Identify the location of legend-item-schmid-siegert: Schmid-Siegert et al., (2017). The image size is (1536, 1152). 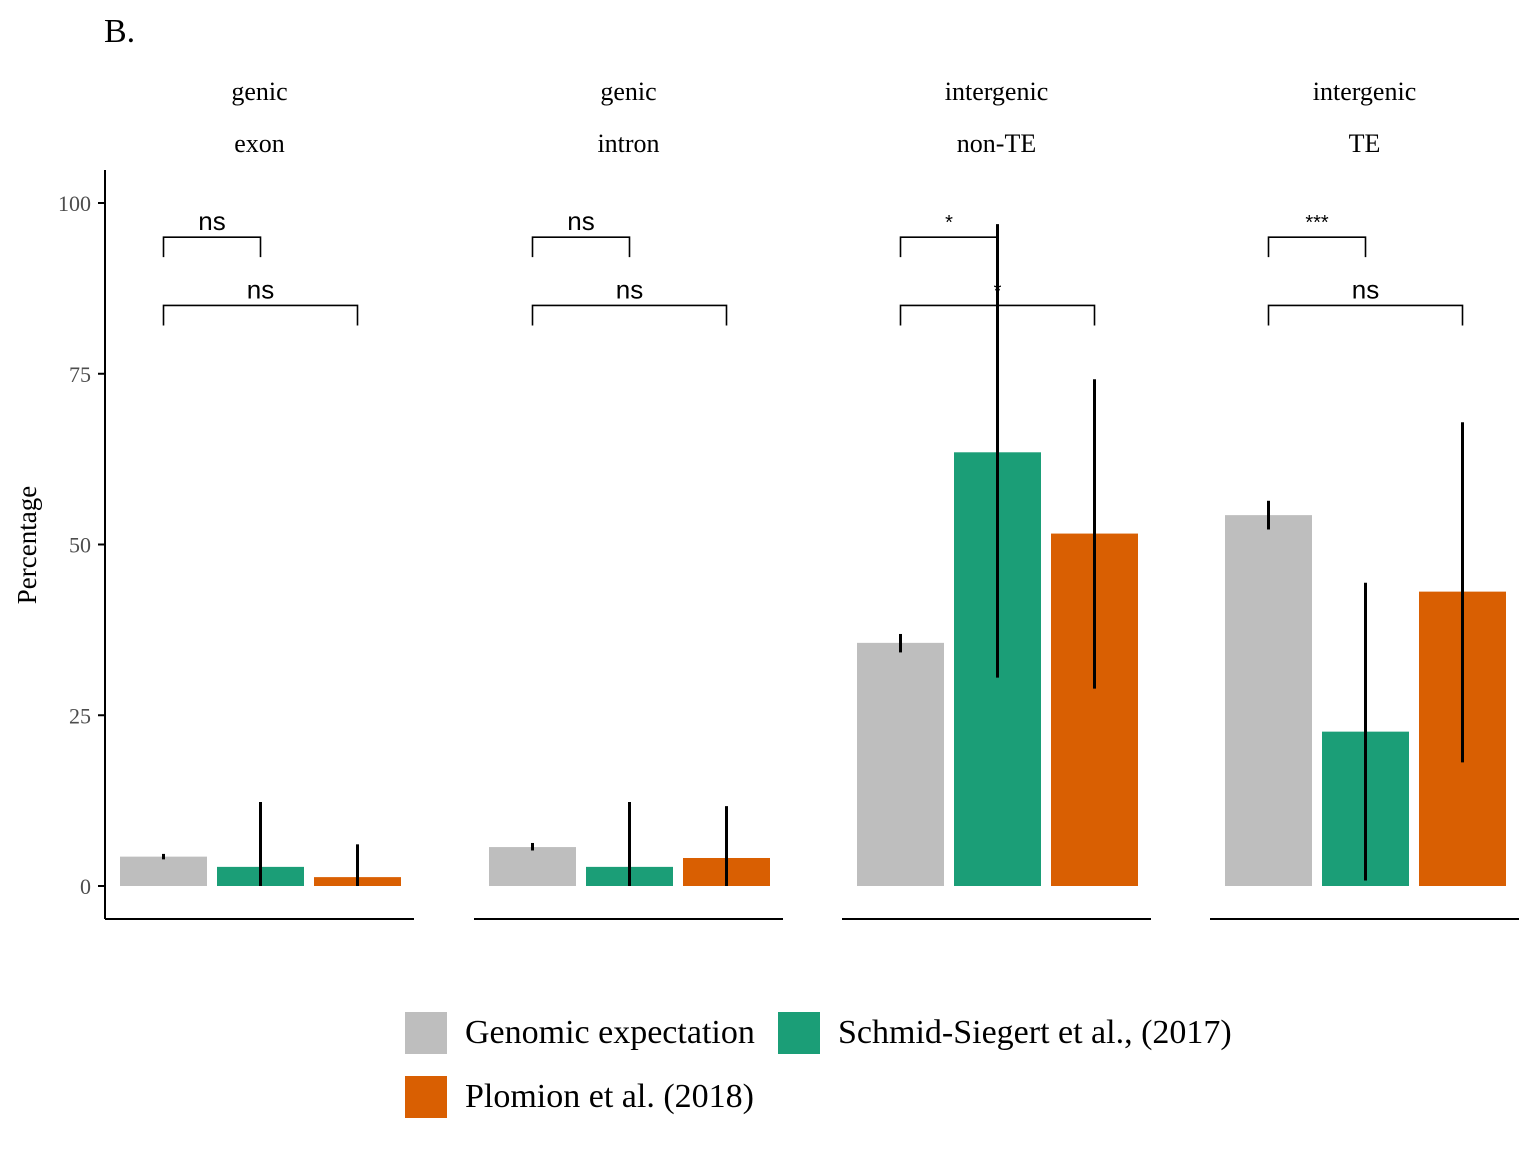
(1005, 1033).